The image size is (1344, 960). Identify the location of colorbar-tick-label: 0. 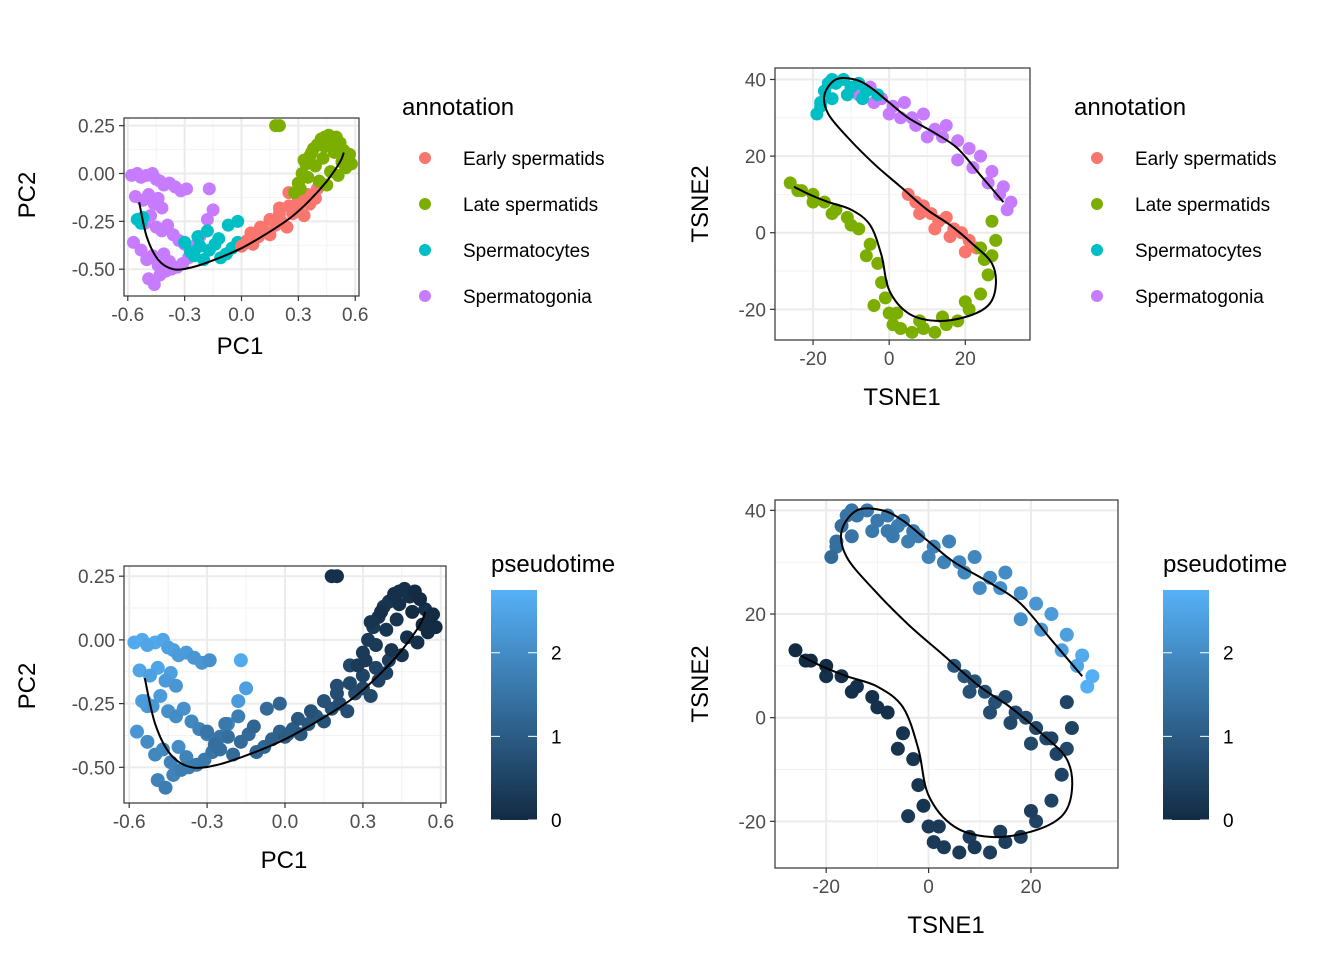
(556, 821).